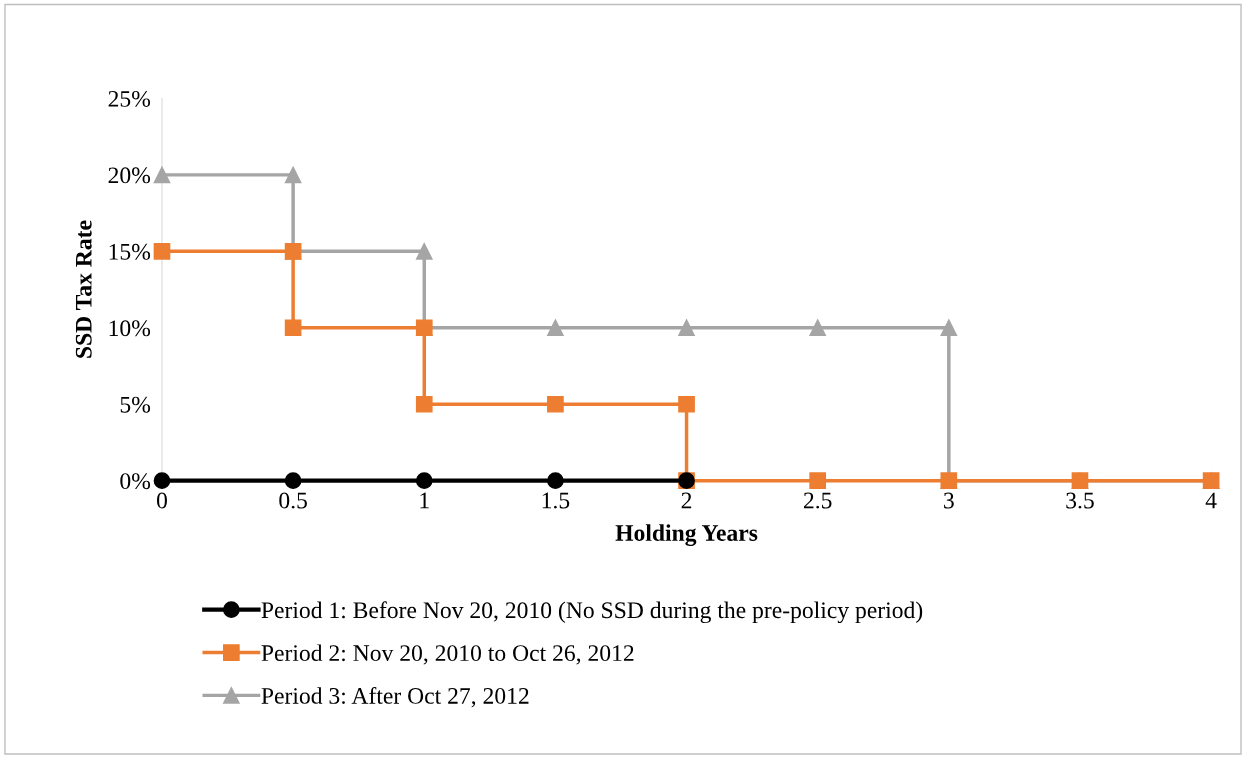 This screenshot has height=757, width=1246. What do you see at coordinates (686, 535) in the screenshot?
I see `x-axis-title: Holding Years` at bounding box center [686, 535].